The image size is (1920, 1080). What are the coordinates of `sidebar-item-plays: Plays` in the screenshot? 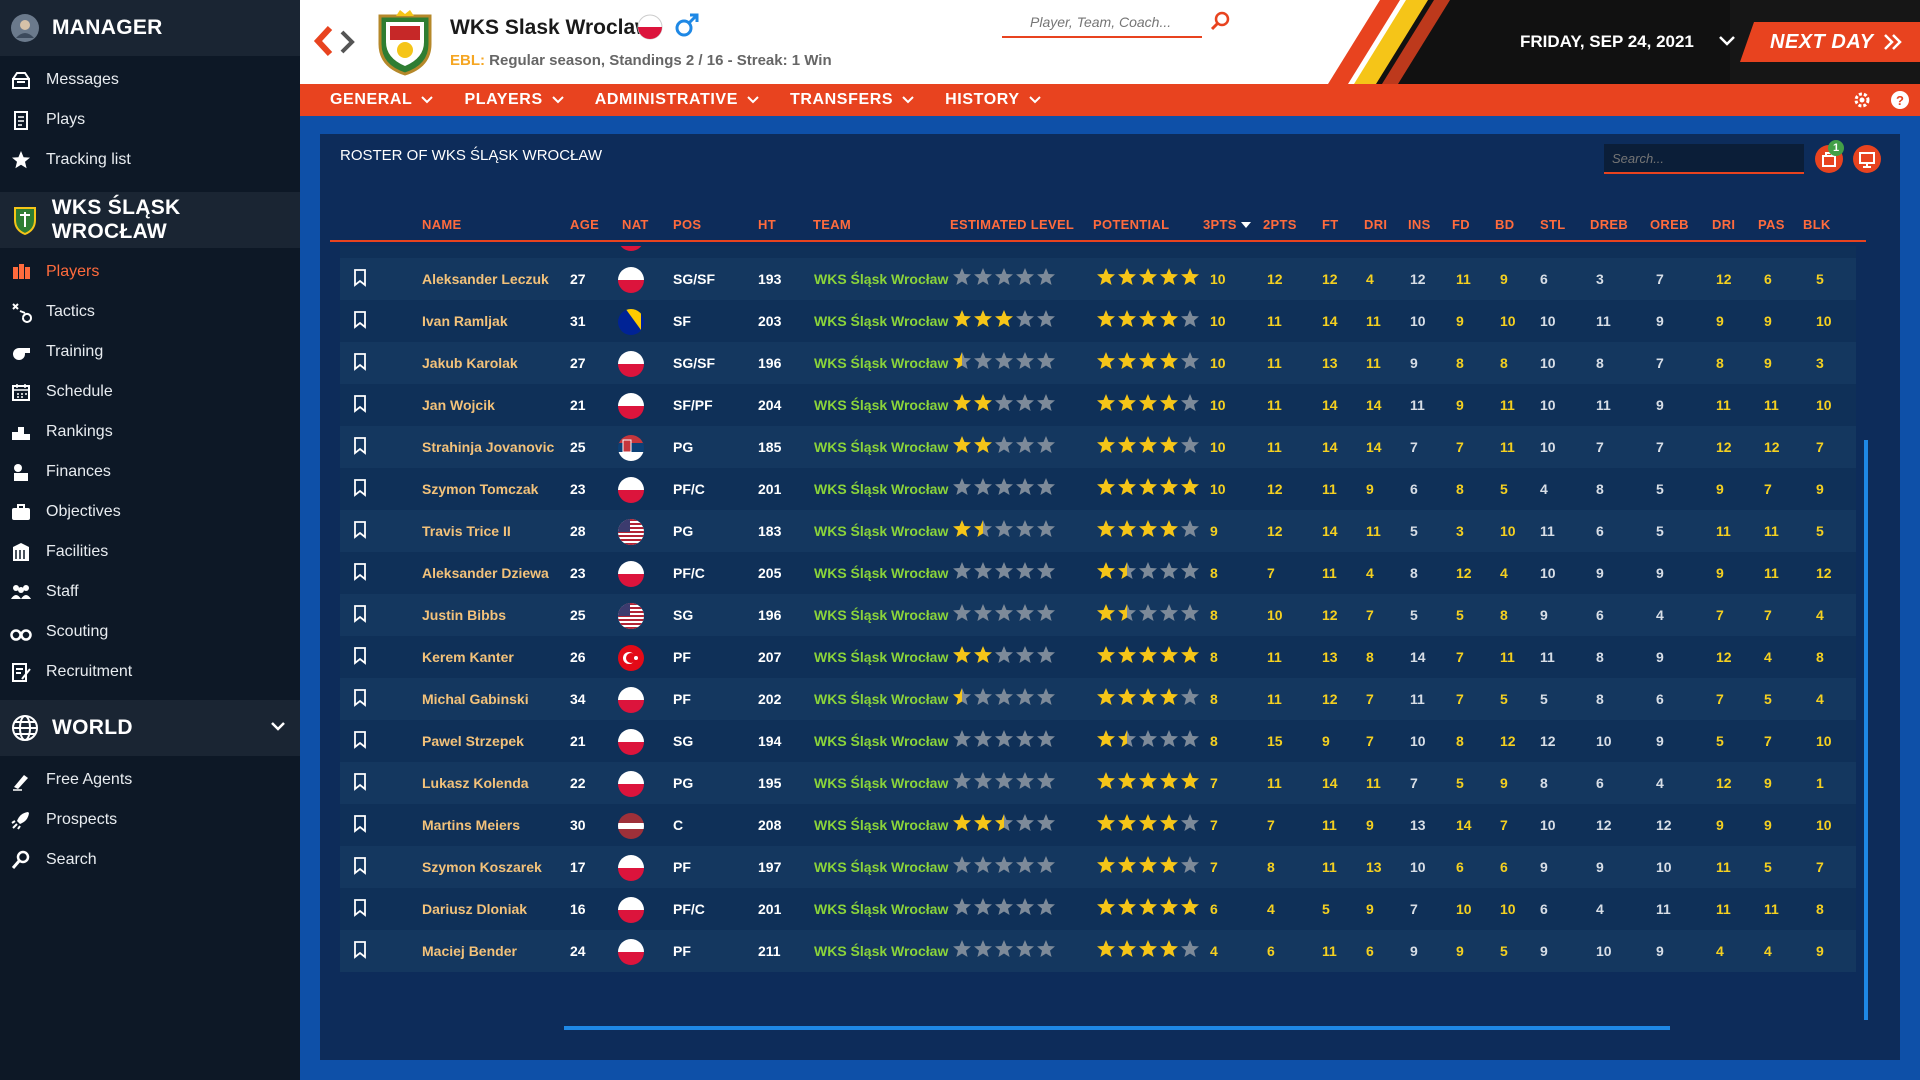 It's located at (150, 120).